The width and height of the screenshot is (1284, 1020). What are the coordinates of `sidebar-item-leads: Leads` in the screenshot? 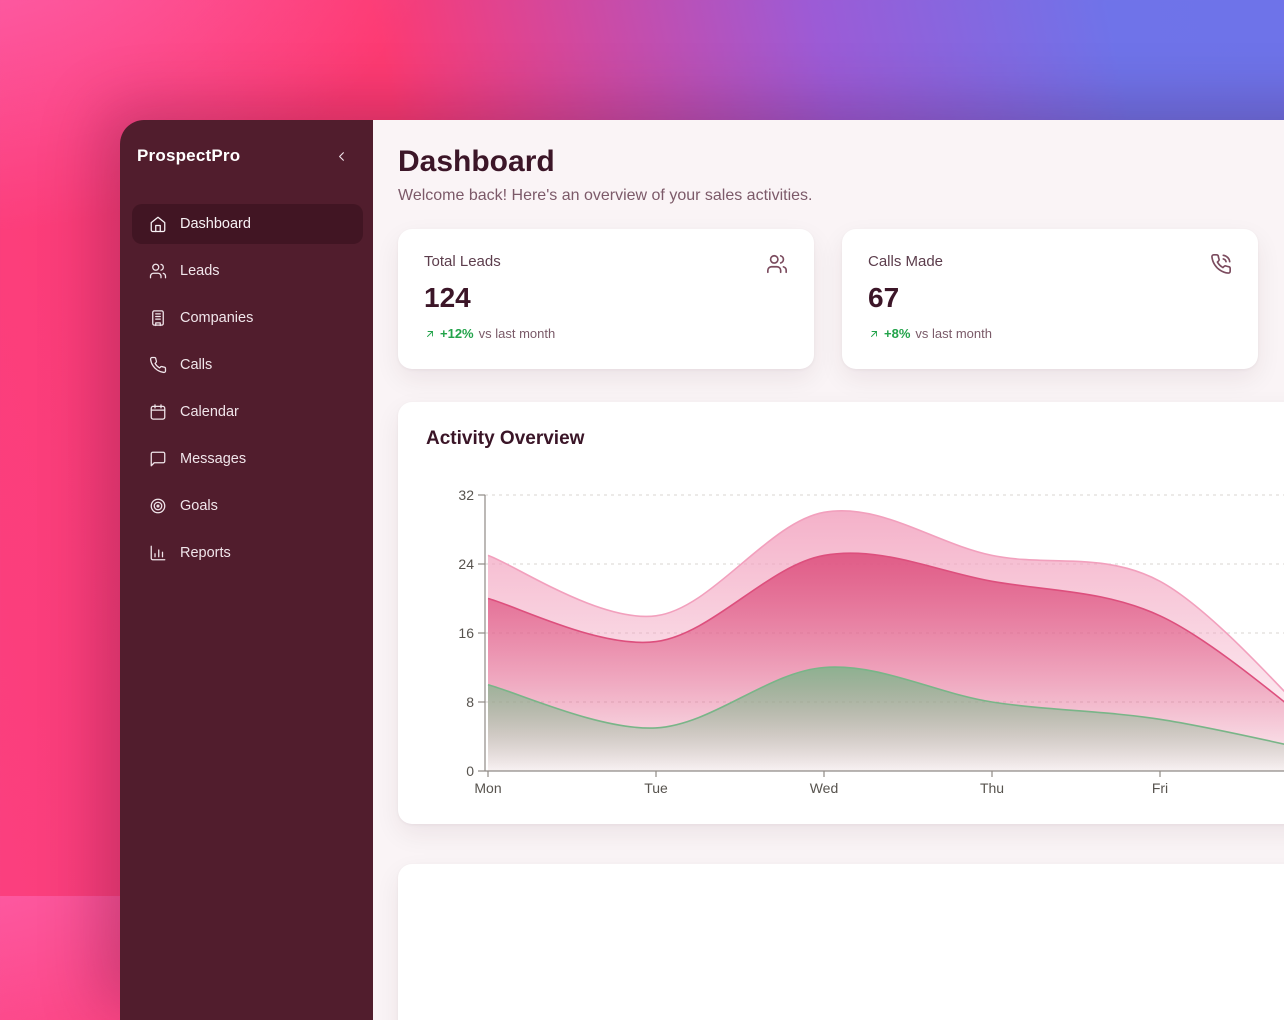 It's located at (247, 271).